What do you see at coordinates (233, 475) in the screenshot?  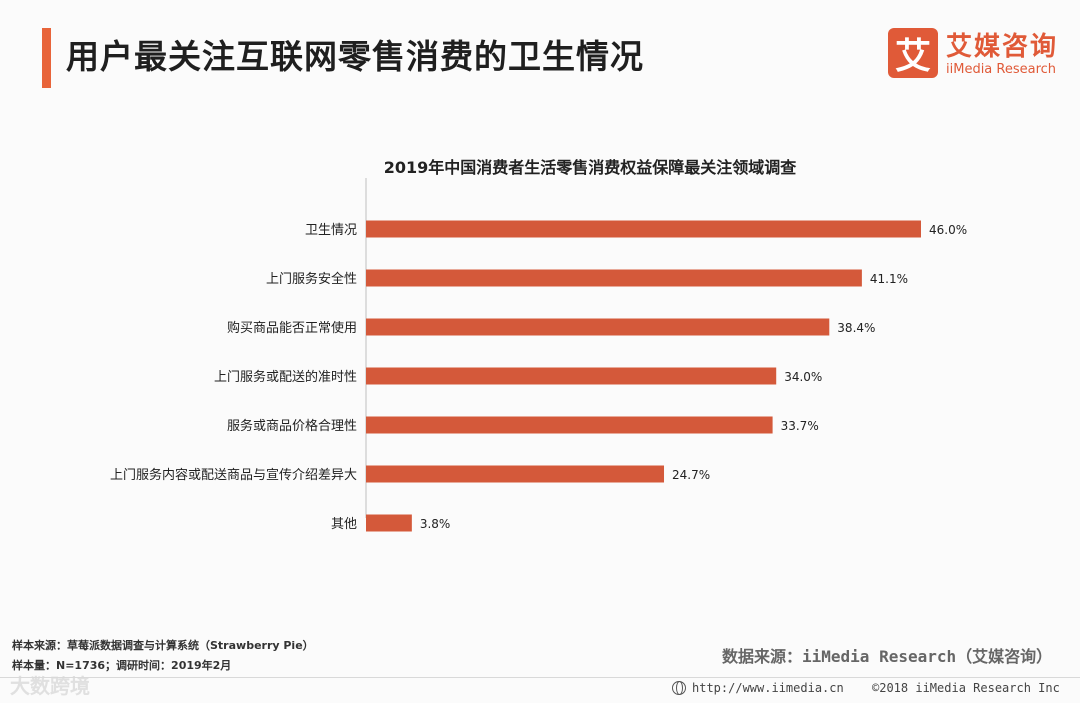 I see `category-label: 上门服务内容或配送商品与宣传介绍差异大` at bounding box center [233, 475].